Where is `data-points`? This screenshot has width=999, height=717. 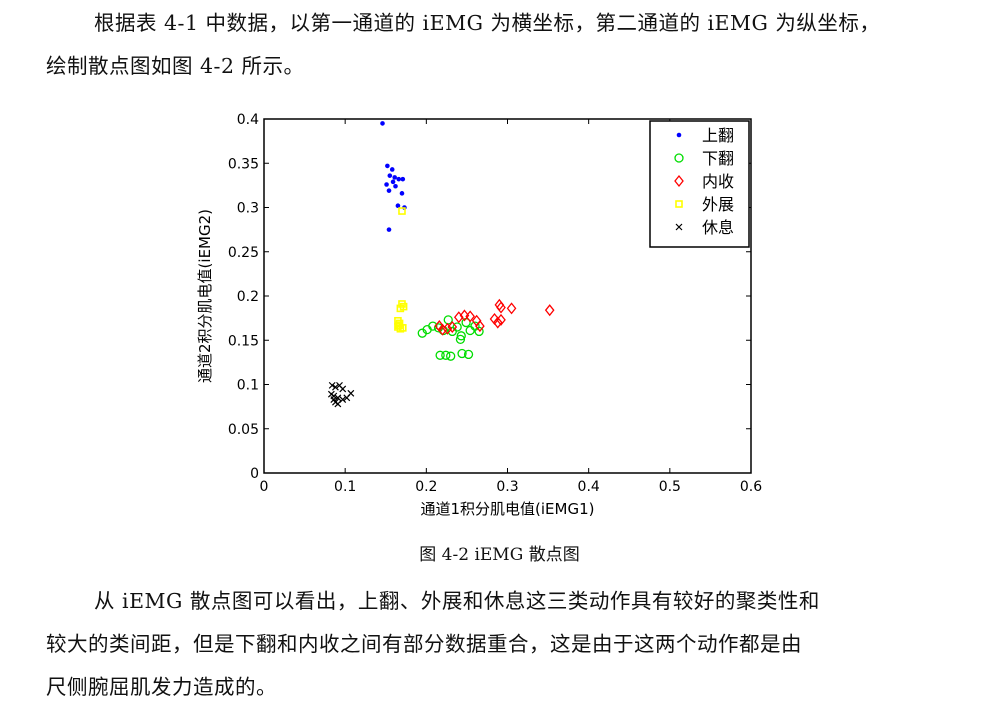 data-points is located at coordinates (441, 264).